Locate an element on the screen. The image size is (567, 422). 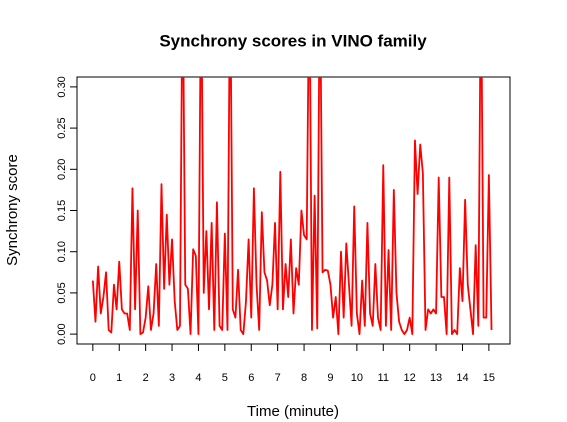
y-tick-label: 0.00 is located at coordinates (62, 333).